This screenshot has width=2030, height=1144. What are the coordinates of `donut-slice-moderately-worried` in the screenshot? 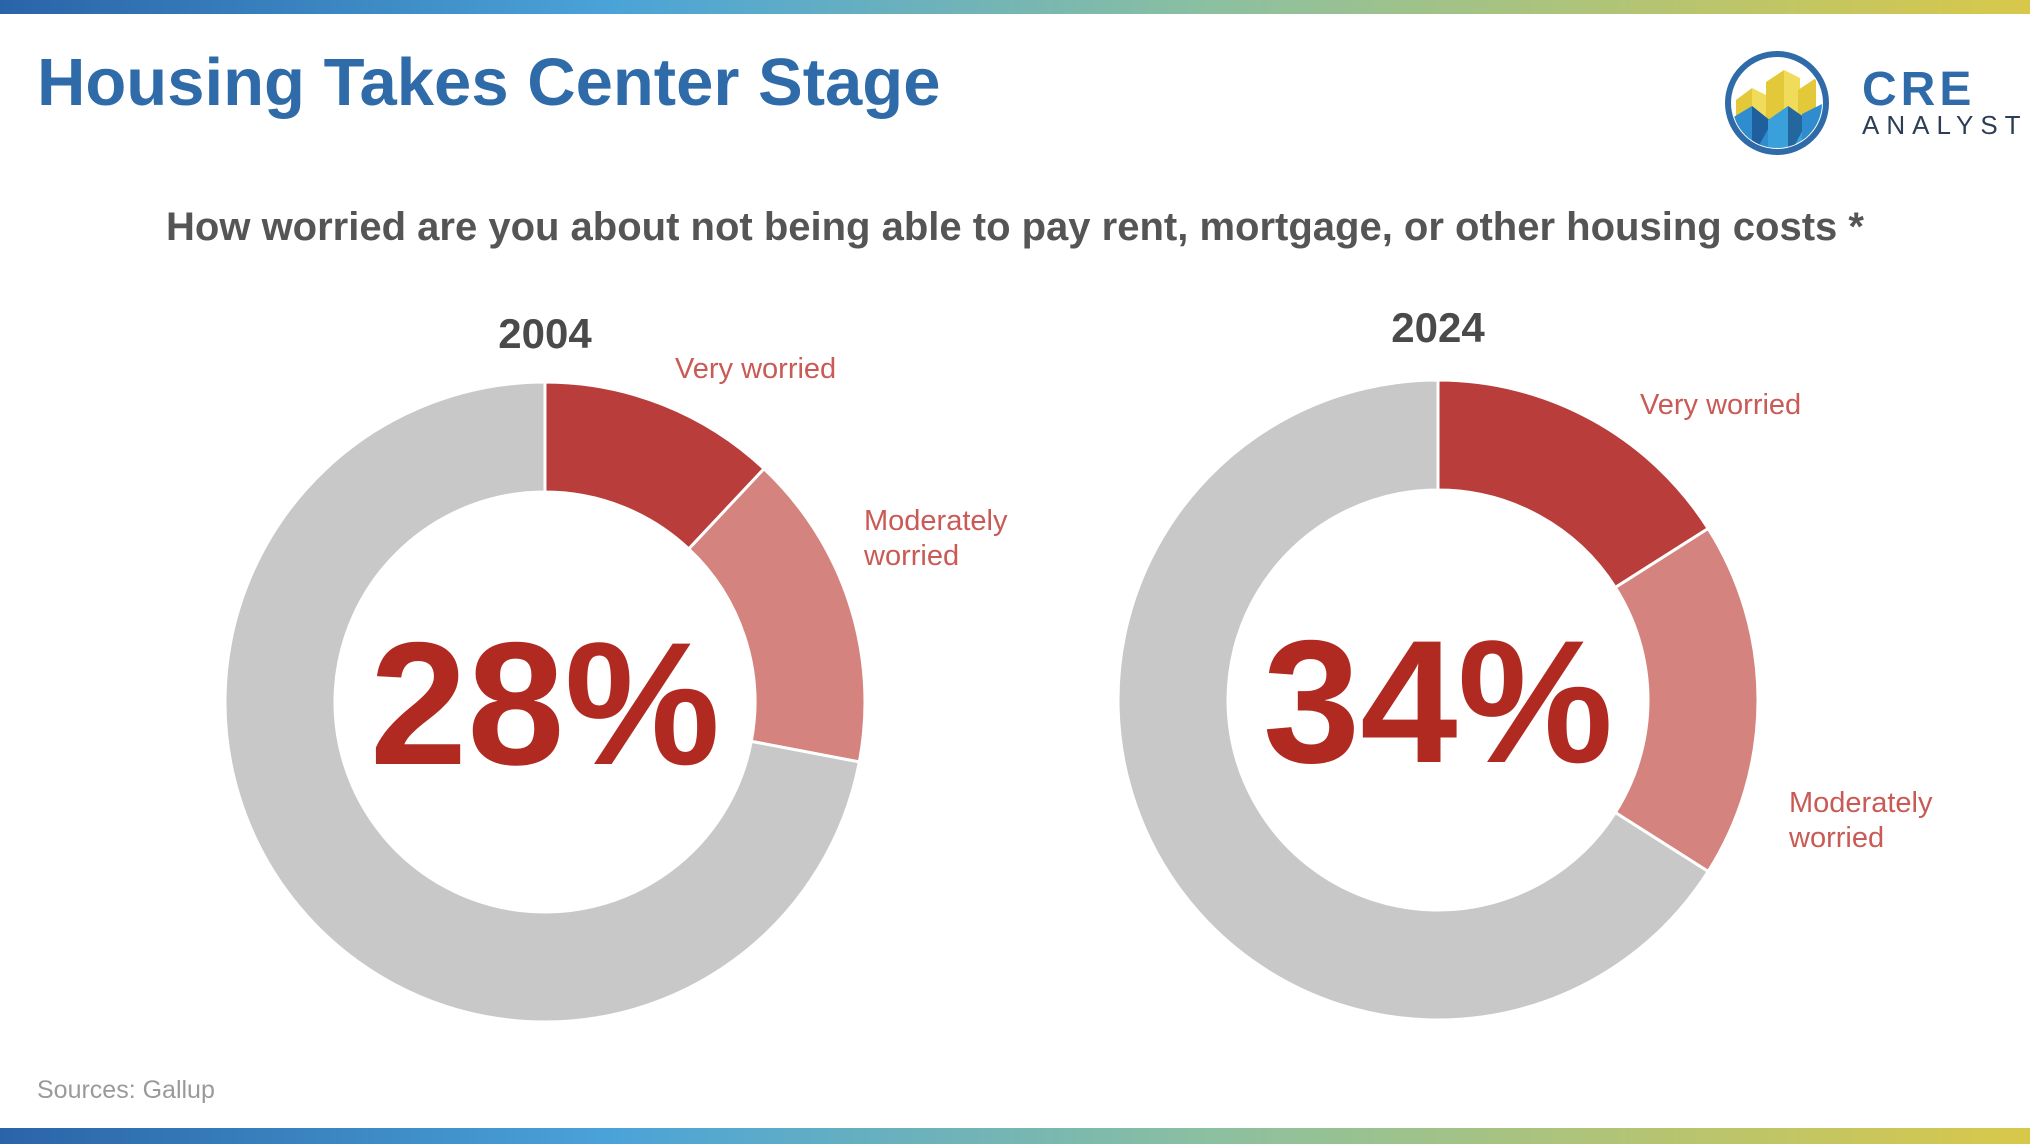 It's located at (1686, 700).